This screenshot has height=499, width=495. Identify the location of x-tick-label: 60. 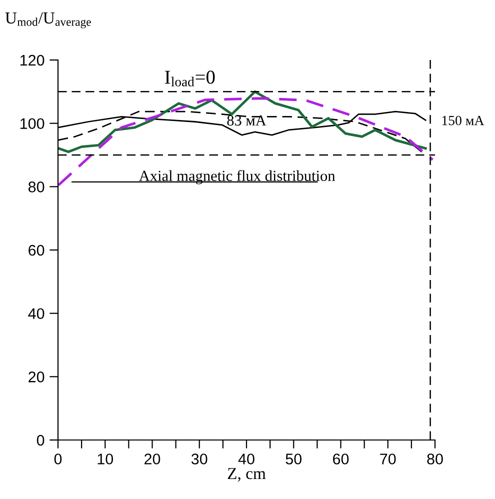
(341, 459).